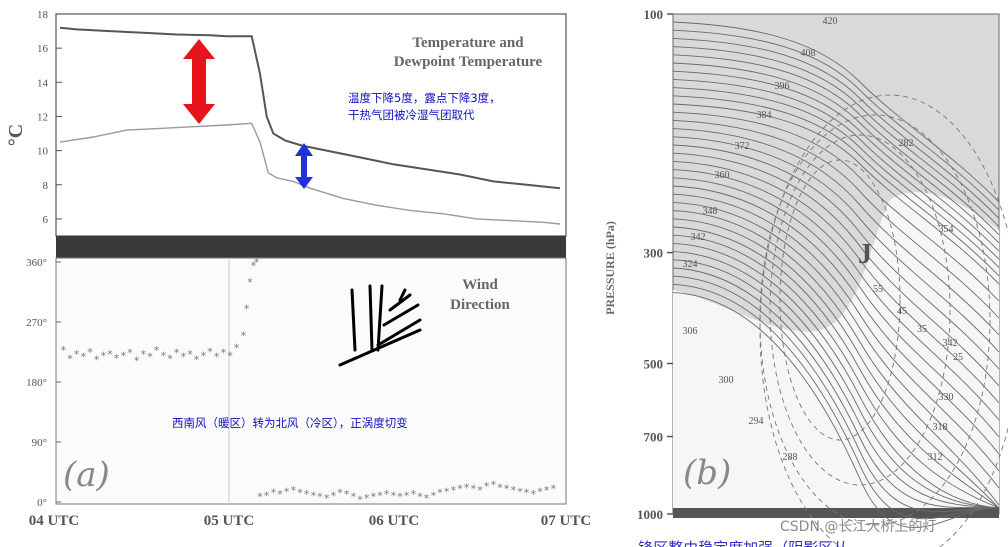  I want to click on x-tick-label: 04 UTC, so click(54, 521).